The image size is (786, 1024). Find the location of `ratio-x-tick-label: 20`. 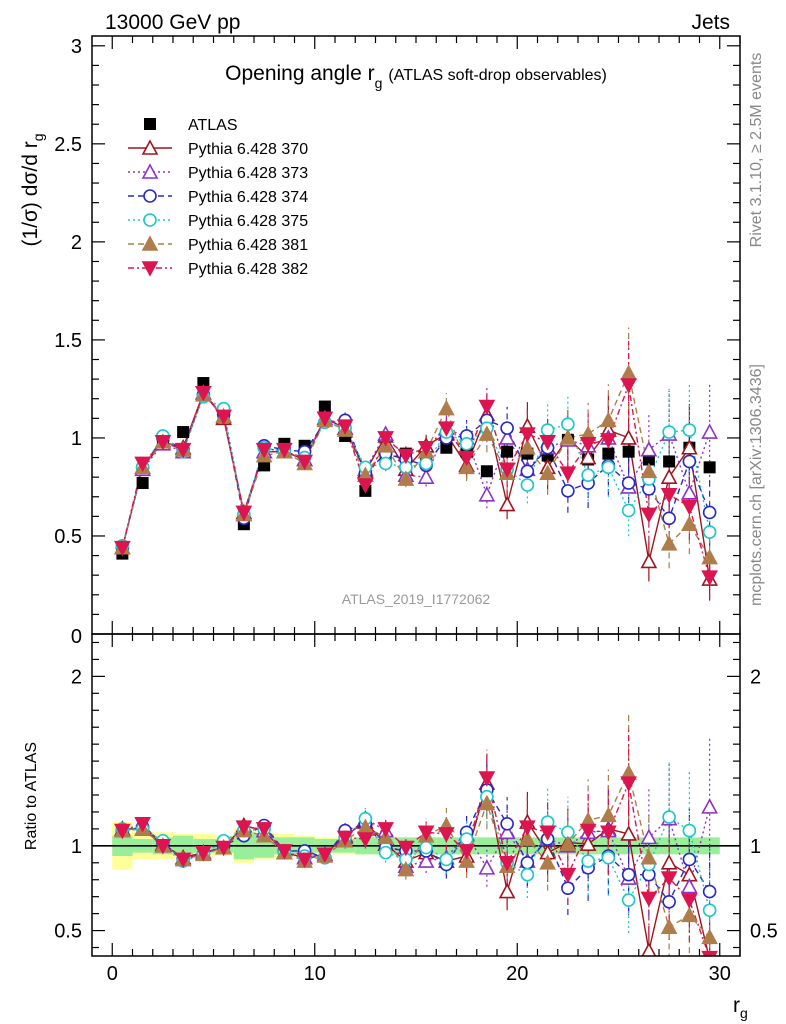

ratio-x-tick-label: 20 is located at coordinates (517, 974).